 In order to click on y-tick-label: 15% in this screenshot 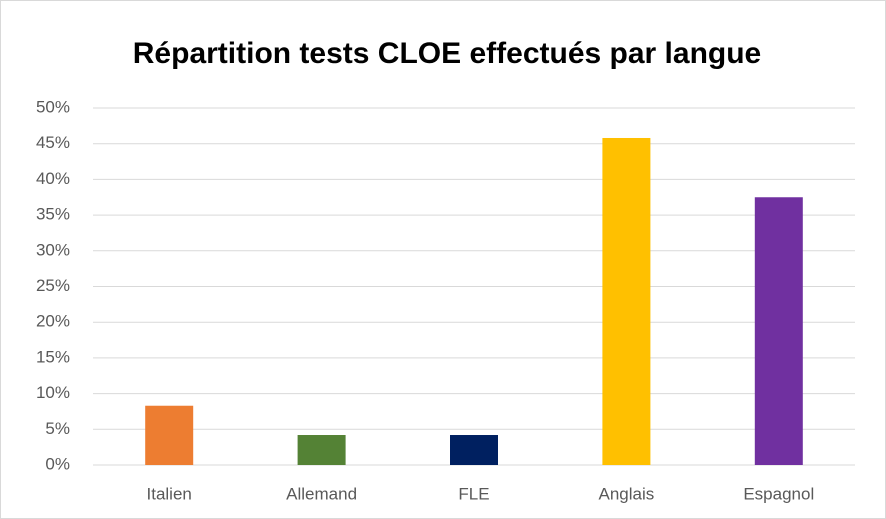, I will do `click(53, 356)`.